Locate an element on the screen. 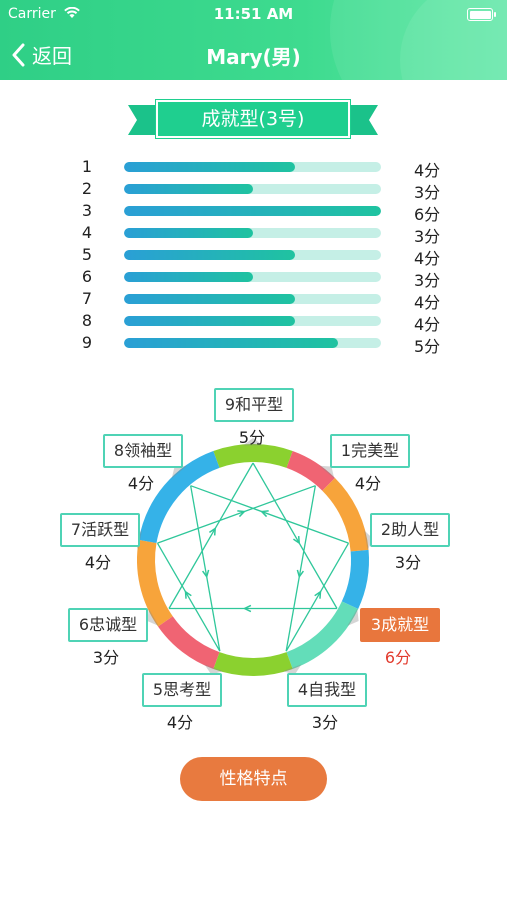 This screenshot has height=900, width=507. type-label-5: 5思考型 is located at coordinates (182, 690).